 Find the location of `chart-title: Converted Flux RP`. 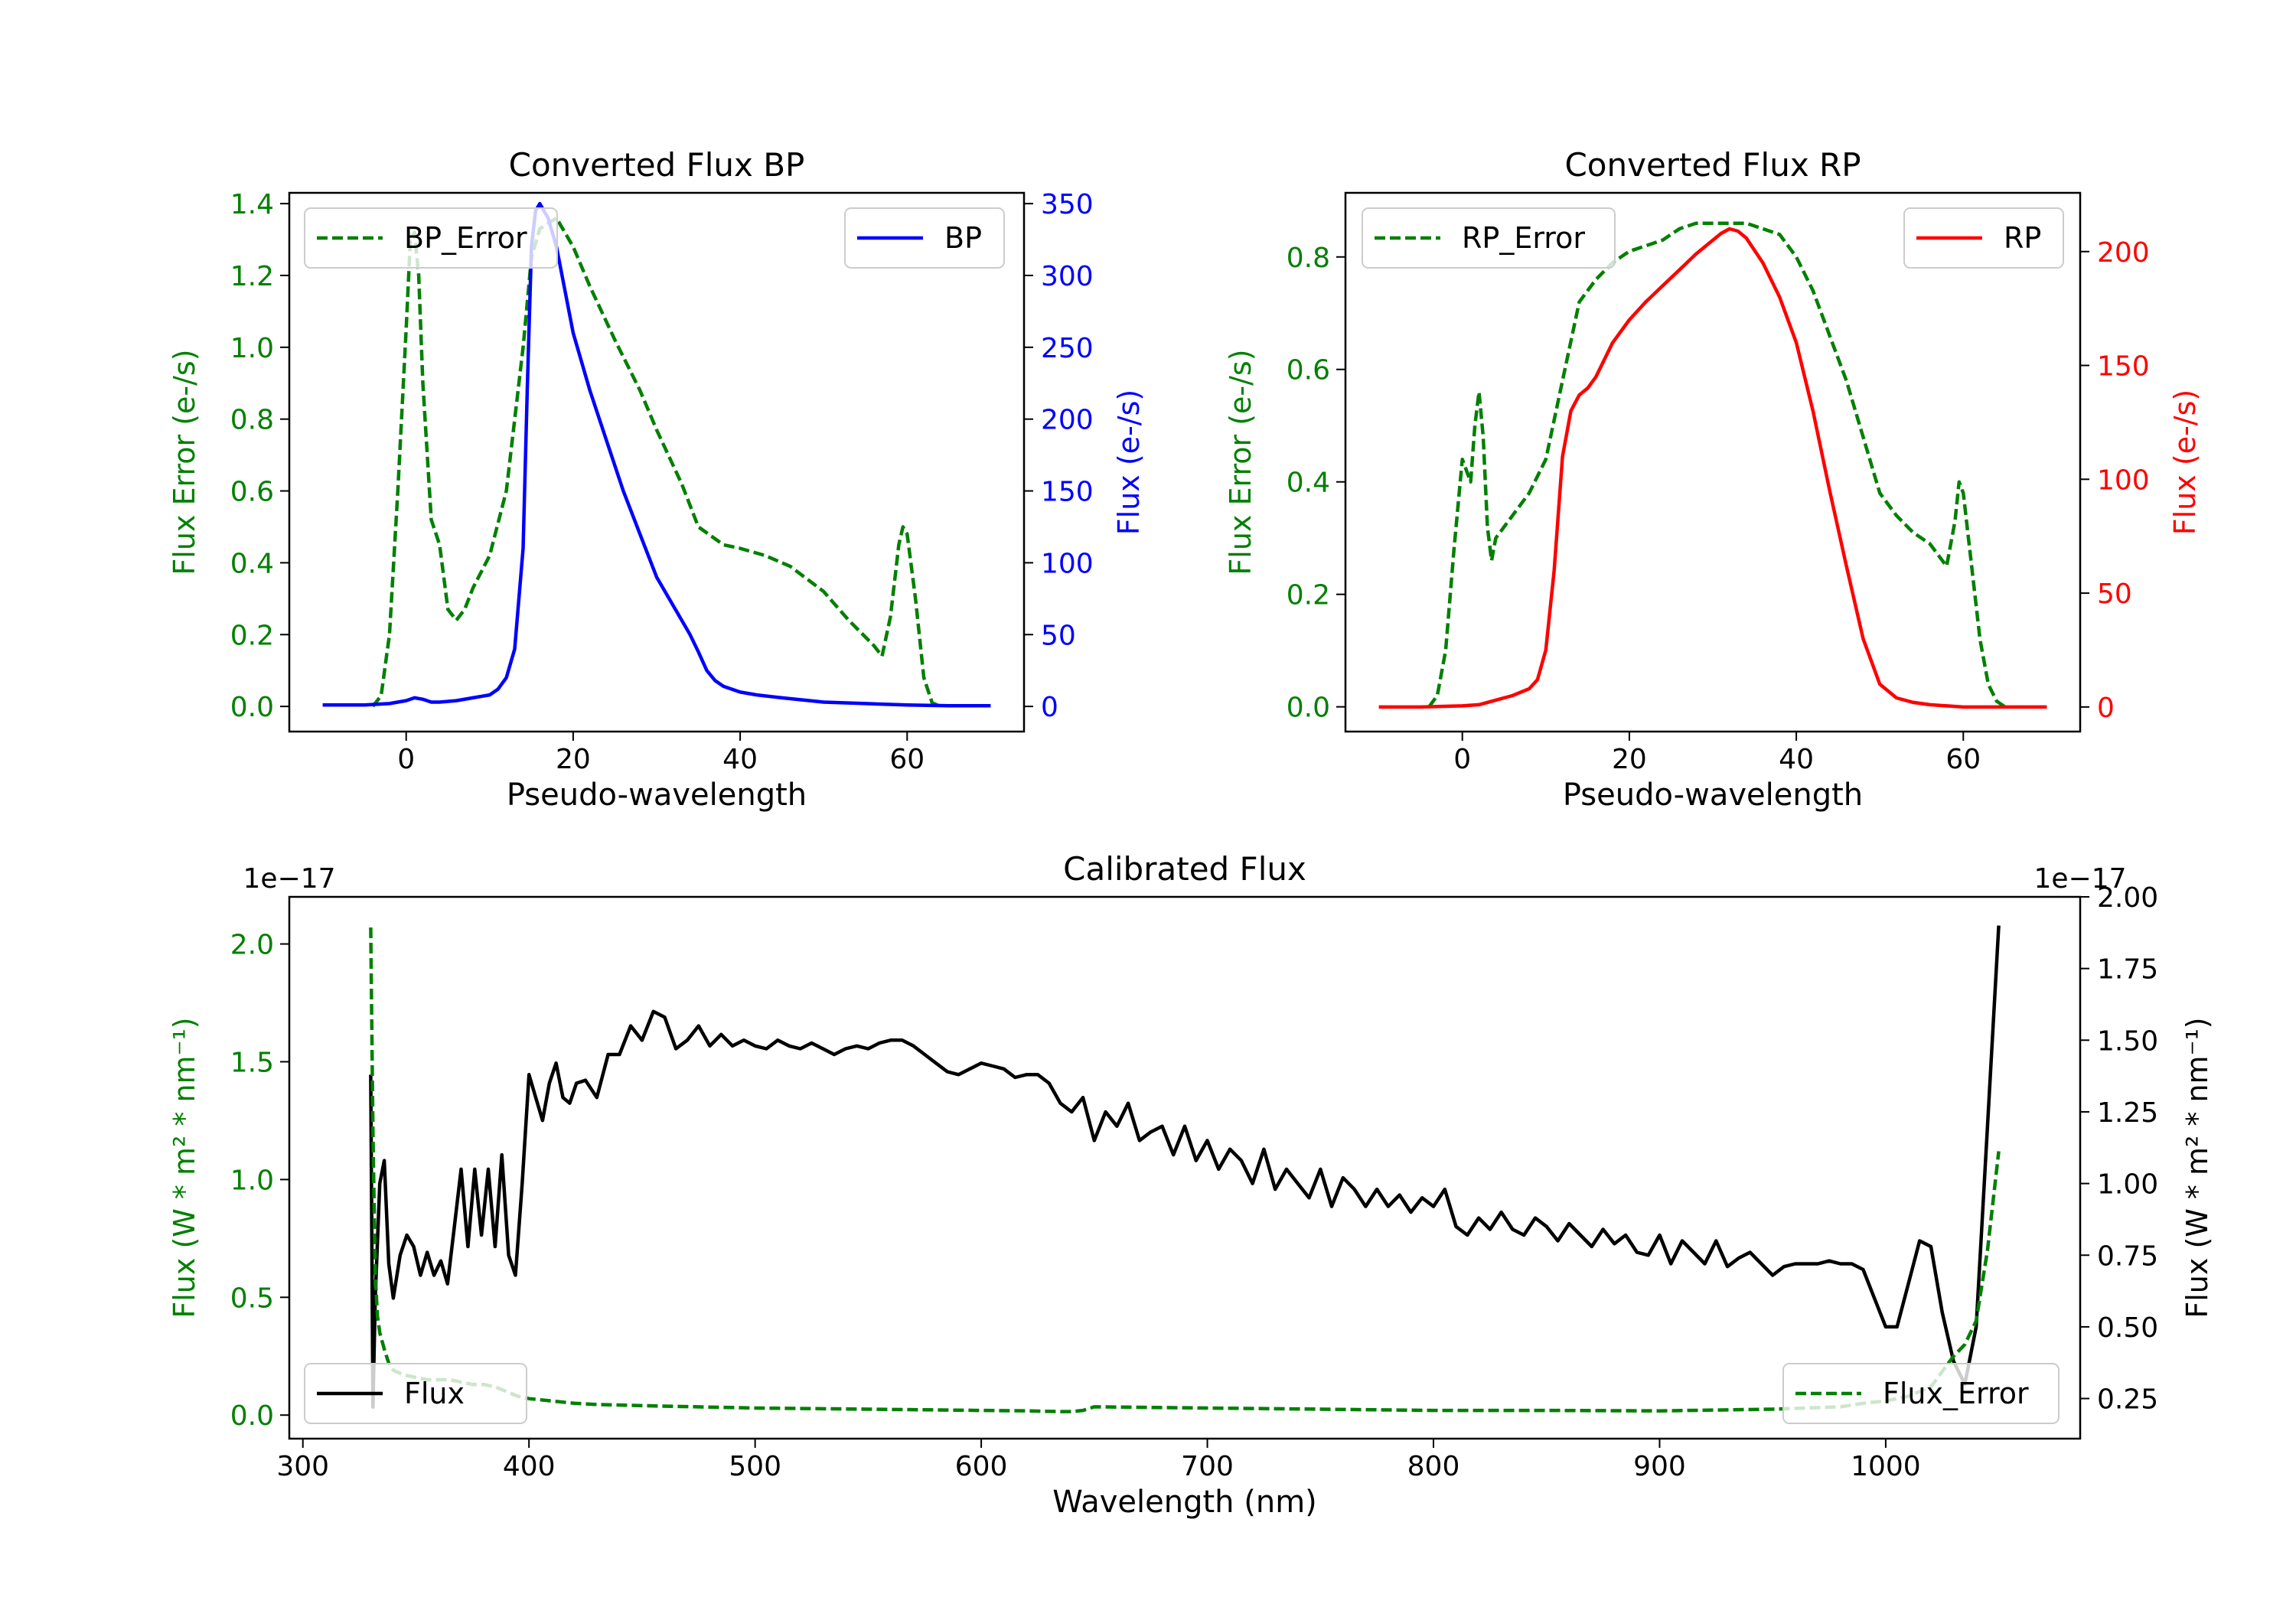

chart-title: Converted Flux RP is located at coordinates (1712, 165).